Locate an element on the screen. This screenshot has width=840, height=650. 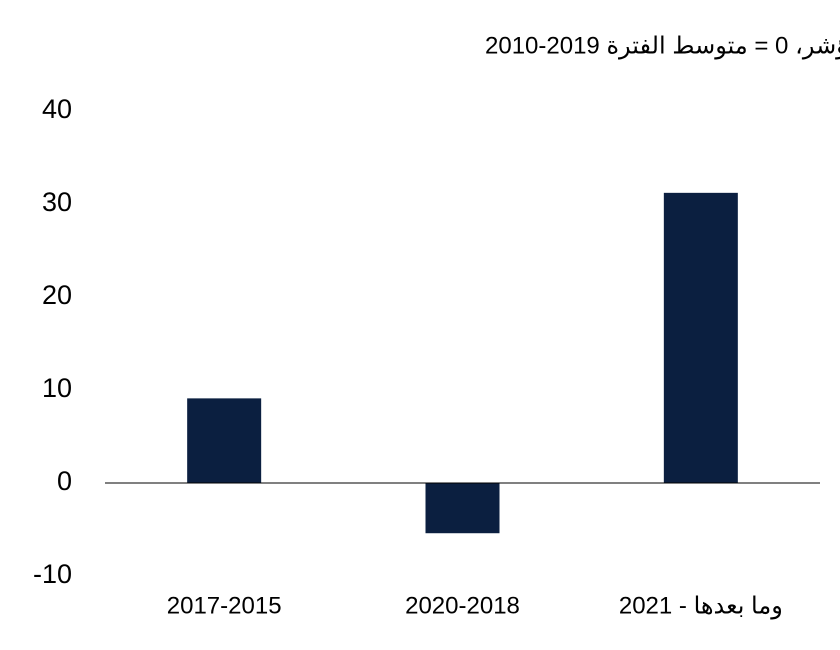
y-tick-label: 10 is located at coordinates (57, 388).